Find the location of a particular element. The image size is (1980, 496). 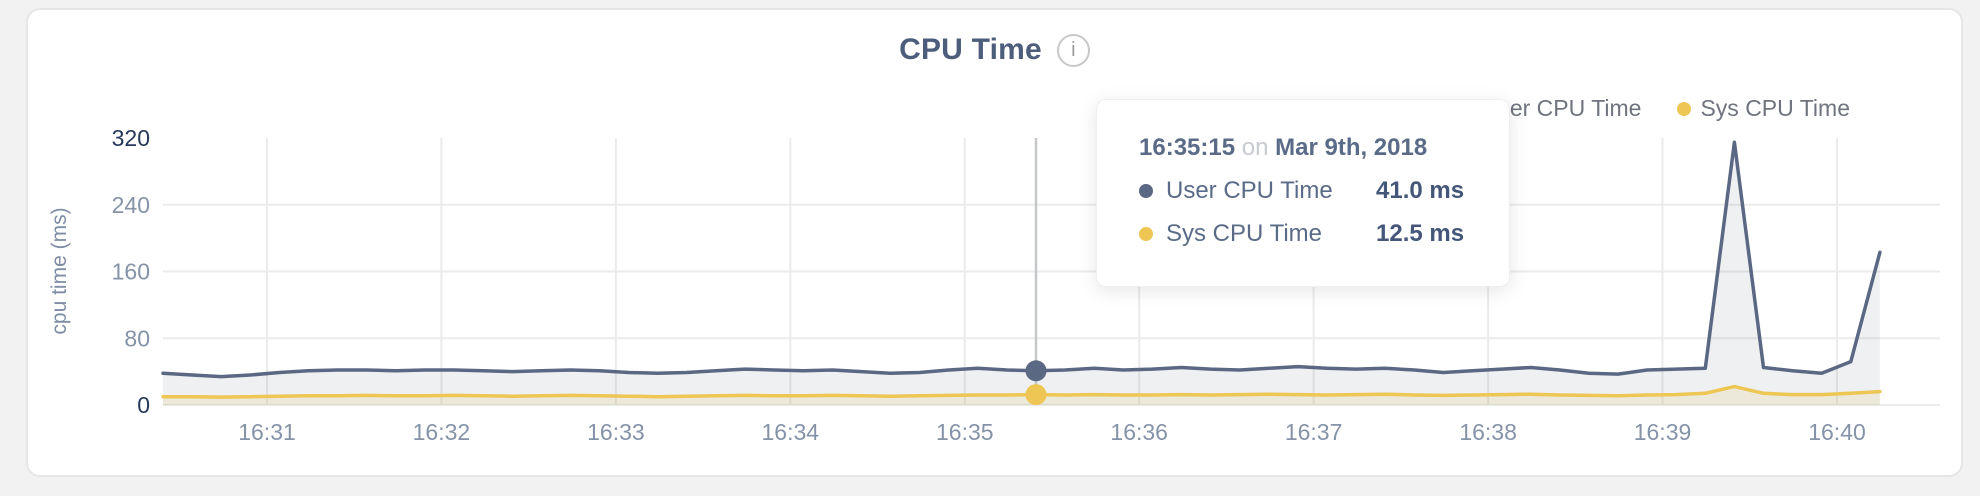

user-series-dot-icon is located at coordinates (1146, 191).